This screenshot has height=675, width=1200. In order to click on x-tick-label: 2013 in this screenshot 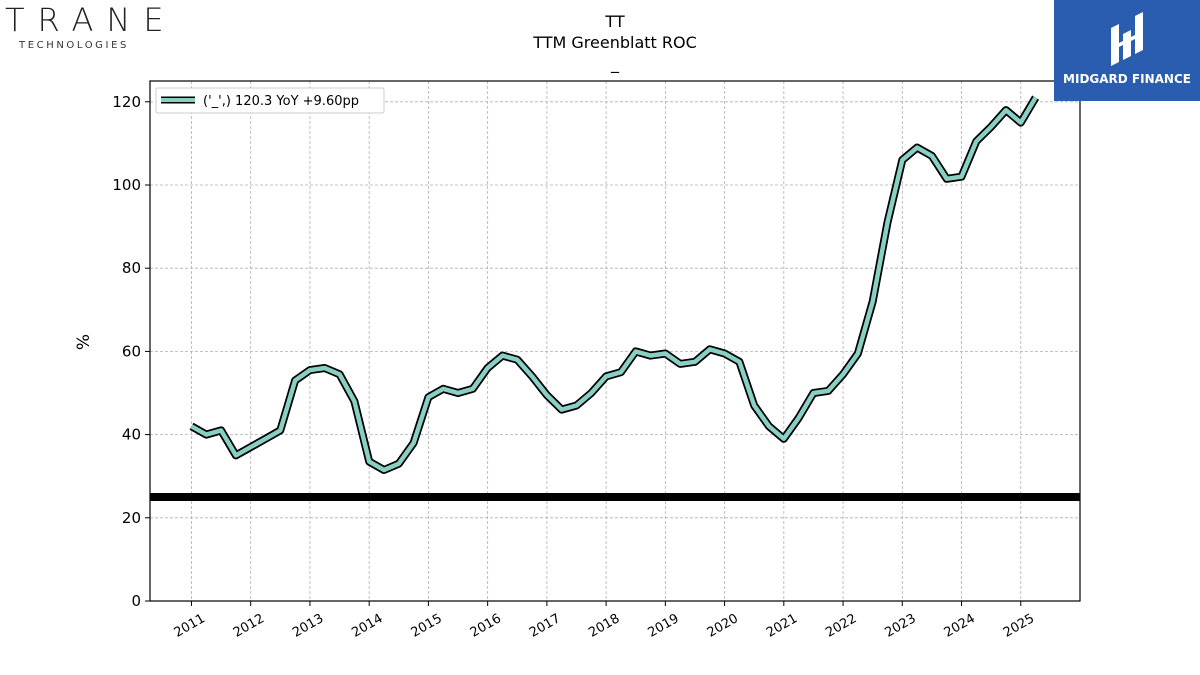, I will do `click(308, 626)`.